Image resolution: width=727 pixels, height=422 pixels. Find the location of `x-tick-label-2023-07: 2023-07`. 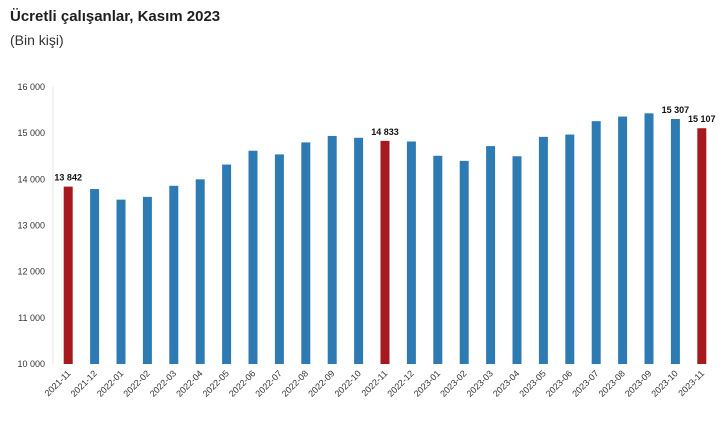

x-tick-label-2023-07: 2023-07 is located at coordinates (585, 383).